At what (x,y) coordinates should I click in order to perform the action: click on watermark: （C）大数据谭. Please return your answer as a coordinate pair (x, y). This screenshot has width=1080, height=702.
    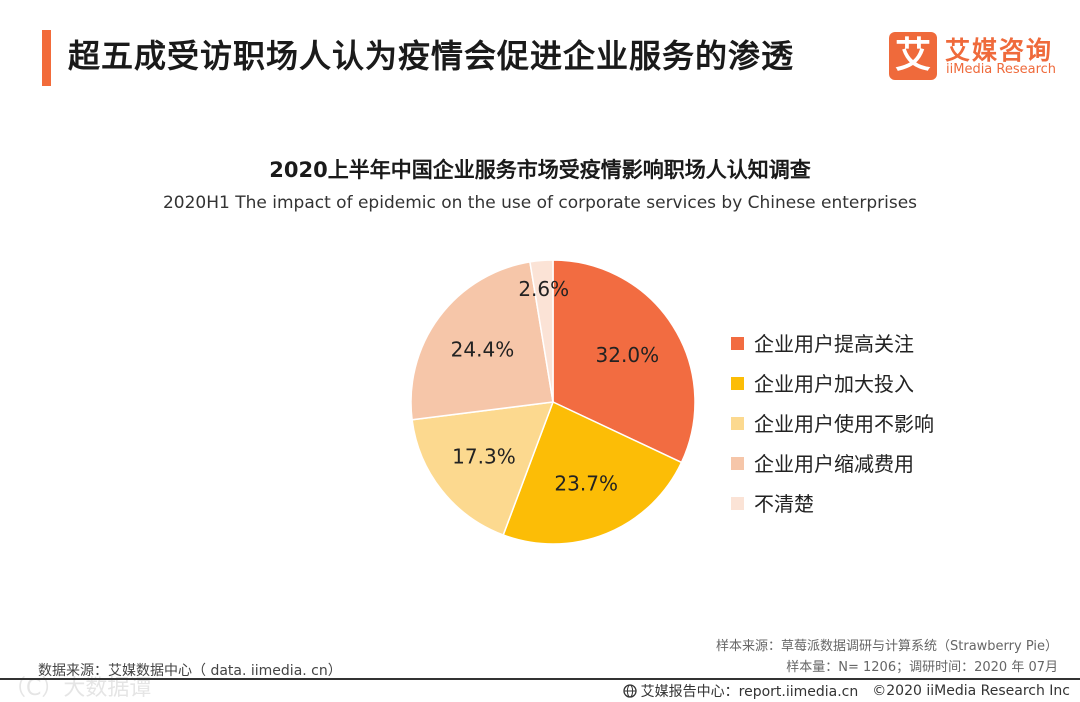
    Looking at the image, I should click on (78, 688).